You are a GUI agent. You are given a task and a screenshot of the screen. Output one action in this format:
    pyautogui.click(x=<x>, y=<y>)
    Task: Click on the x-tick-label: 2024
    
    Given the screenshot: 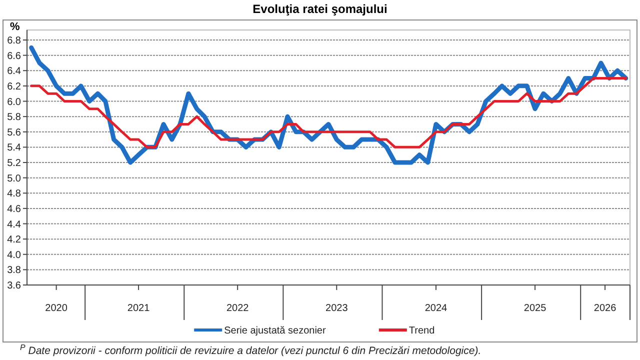 What is the action you would take?
    pyautogui.click(x=436, y=308)
    